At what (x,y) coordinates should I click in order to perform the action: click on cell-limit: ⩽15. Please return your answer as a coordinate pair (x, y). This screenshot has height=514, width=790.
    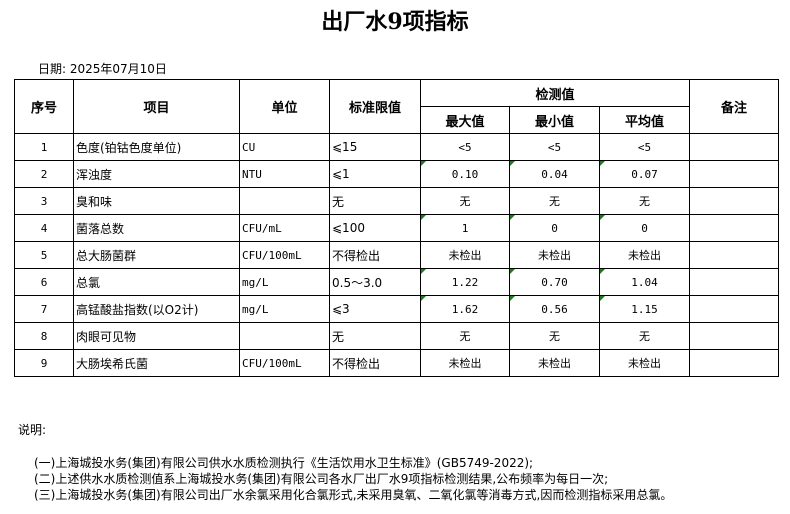
    Looking at the image, I should click on (375, 147).